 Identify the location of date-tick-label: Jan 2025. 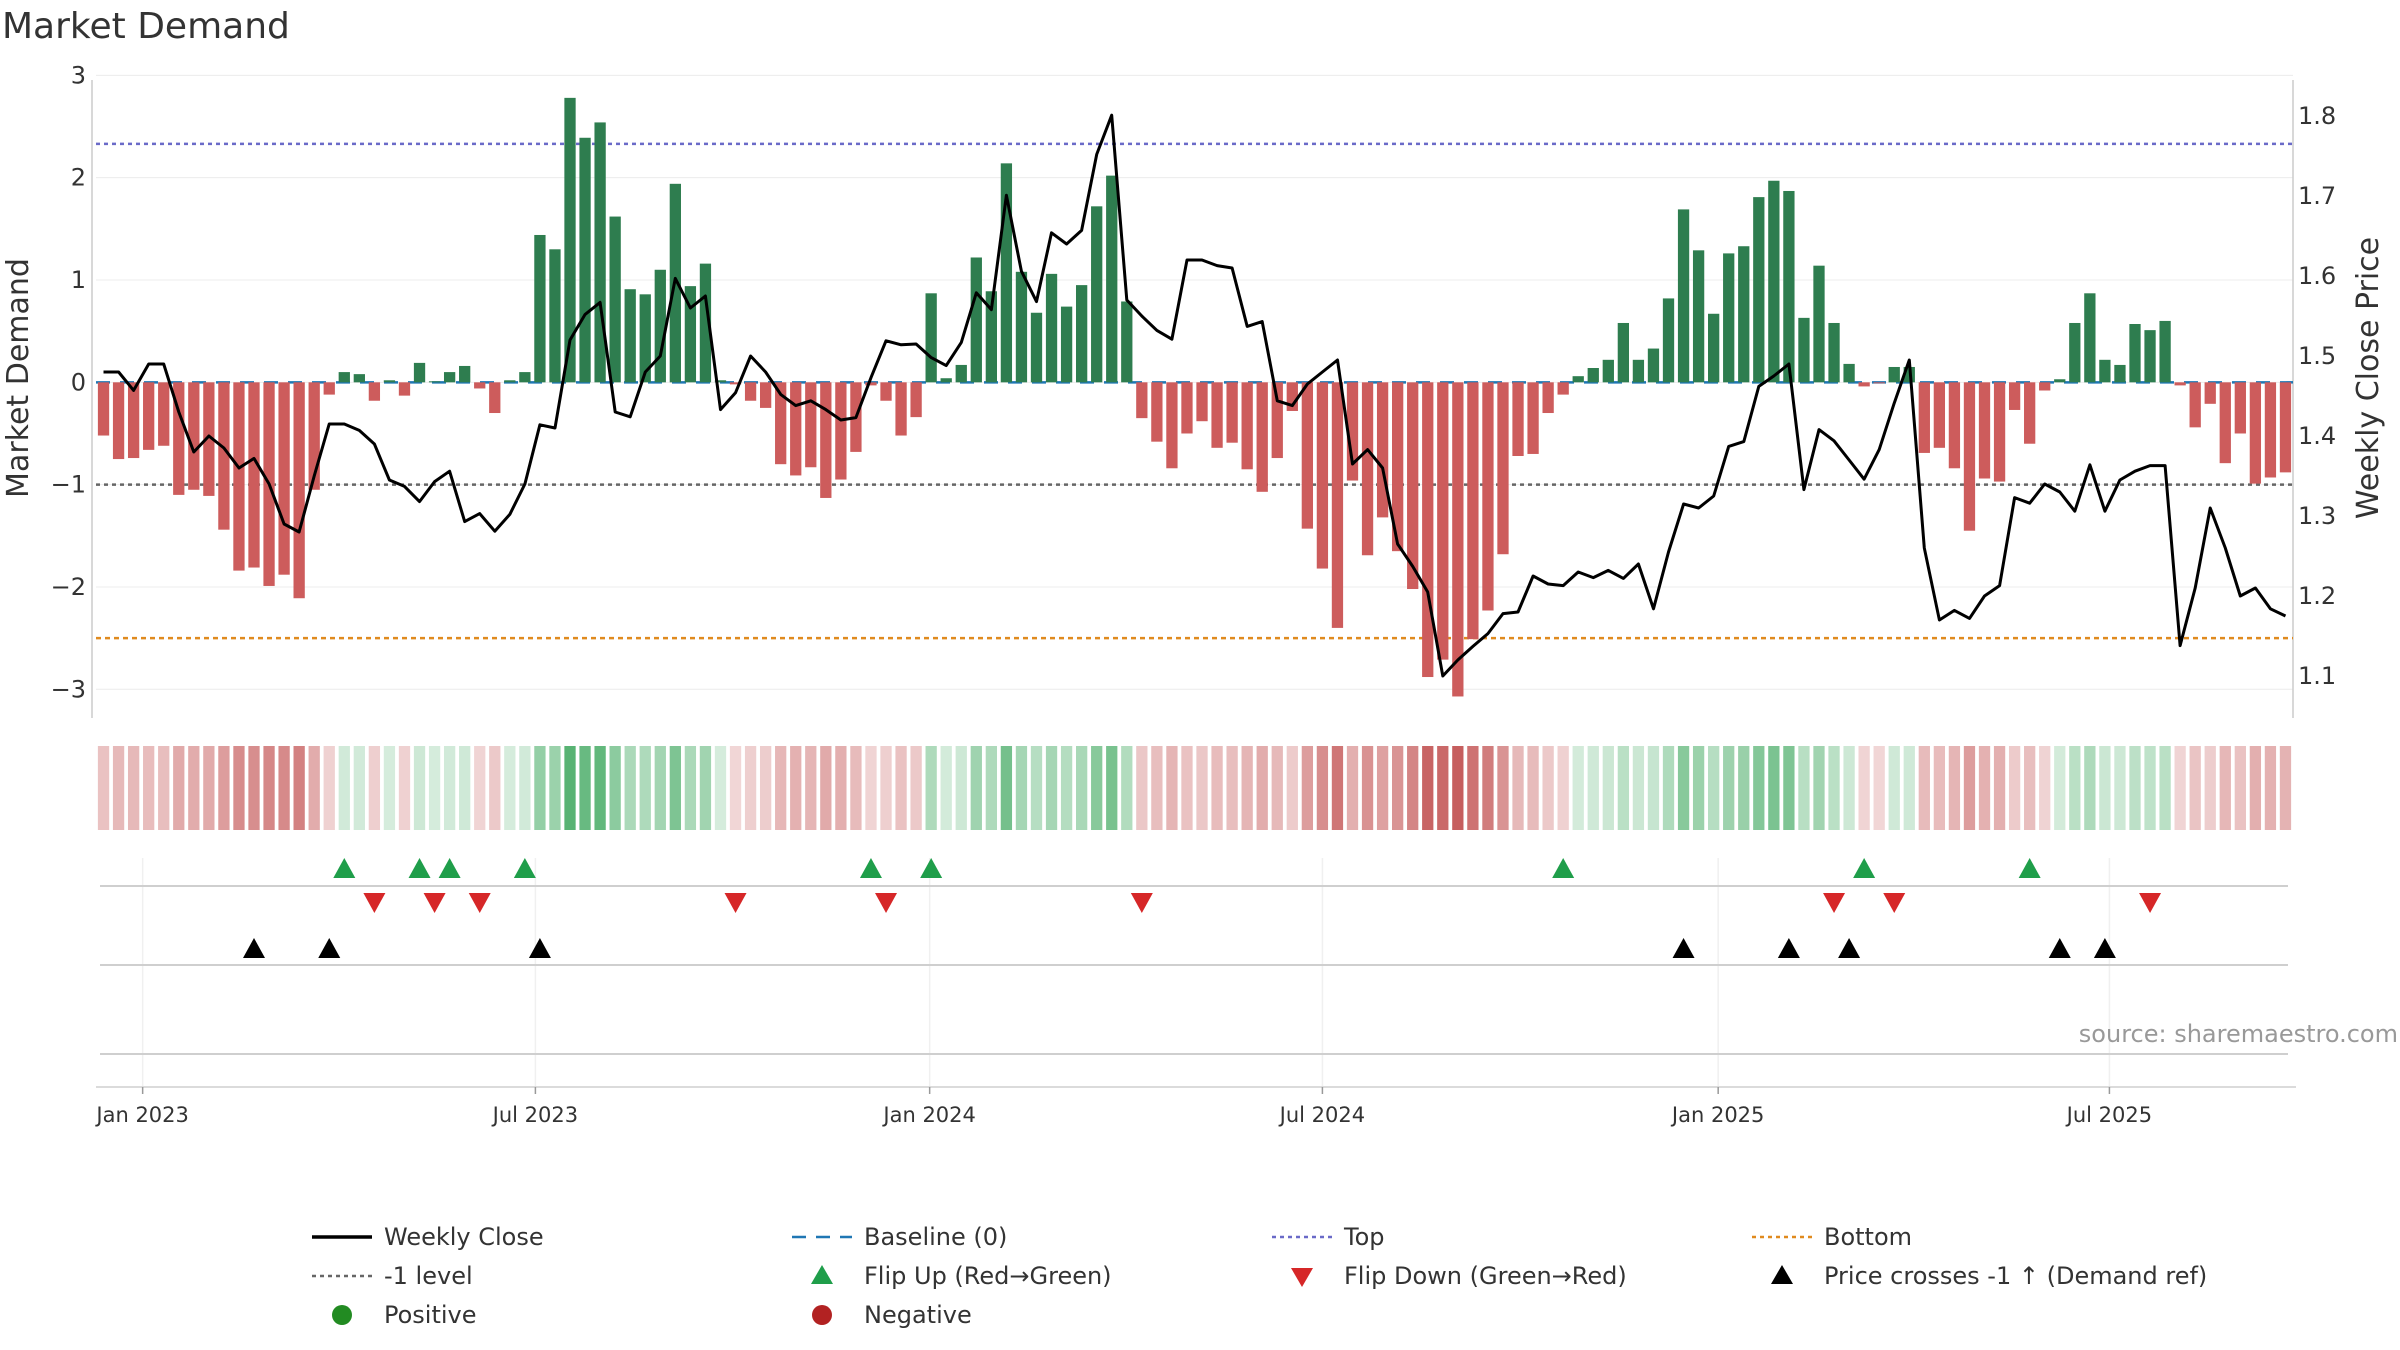
(1717, 1115).